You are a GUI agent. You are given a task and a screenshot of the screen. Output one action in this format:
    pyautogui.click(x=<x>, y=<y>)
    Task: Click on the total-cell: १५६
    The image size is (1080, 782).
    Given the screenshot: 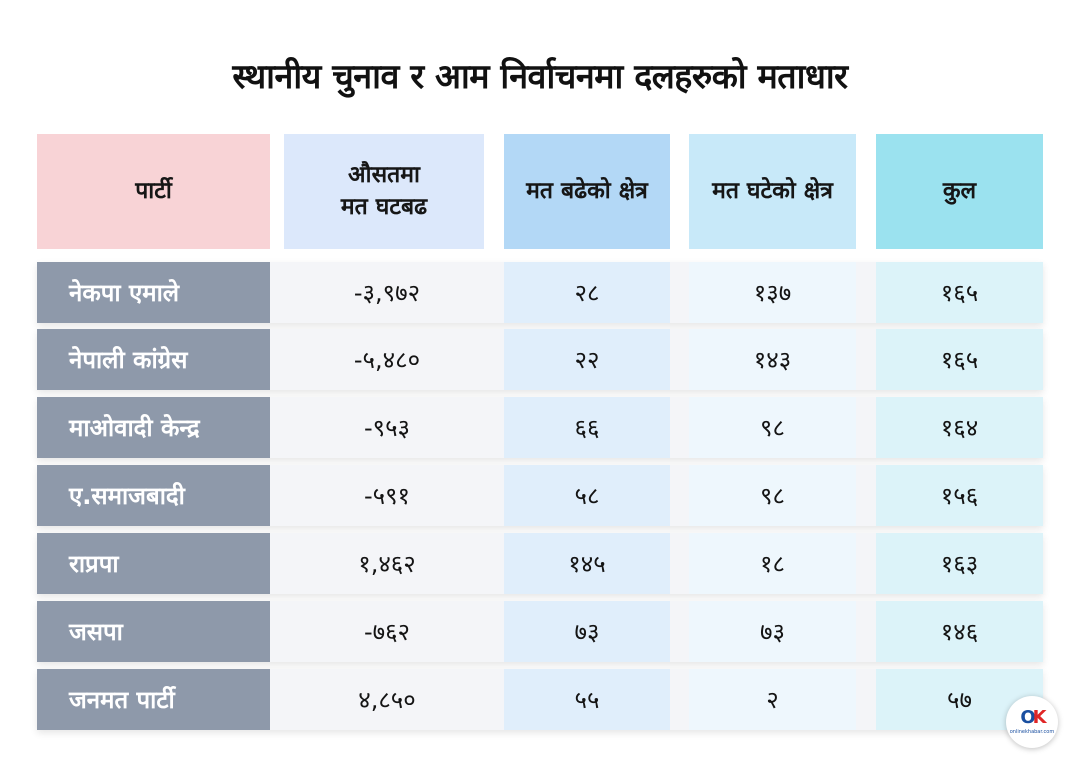 What is the action you would take?
    pyautogui.click(x=959, y=495)
    